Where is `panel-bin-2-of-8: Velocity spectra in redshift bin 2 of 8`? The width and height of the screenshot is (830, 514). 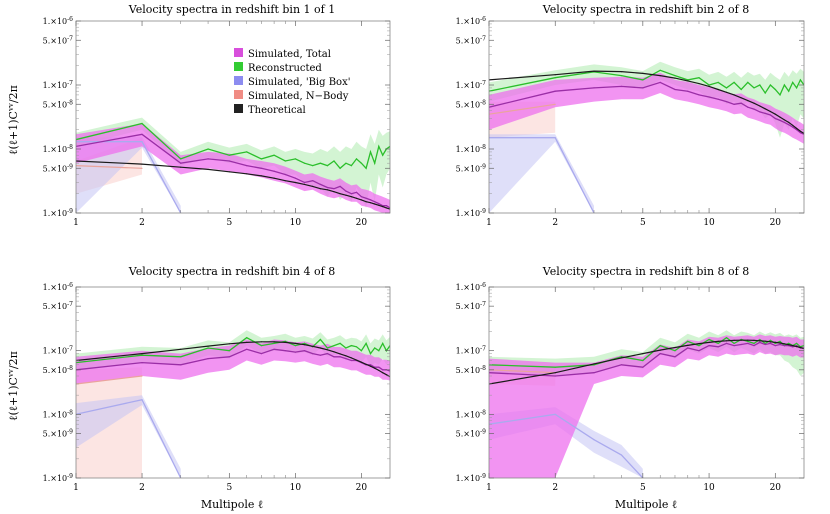 panel-bin-2-of-8: Velocity spectra in redshift bin 2 of 8 is located at coordinates (645, 9).